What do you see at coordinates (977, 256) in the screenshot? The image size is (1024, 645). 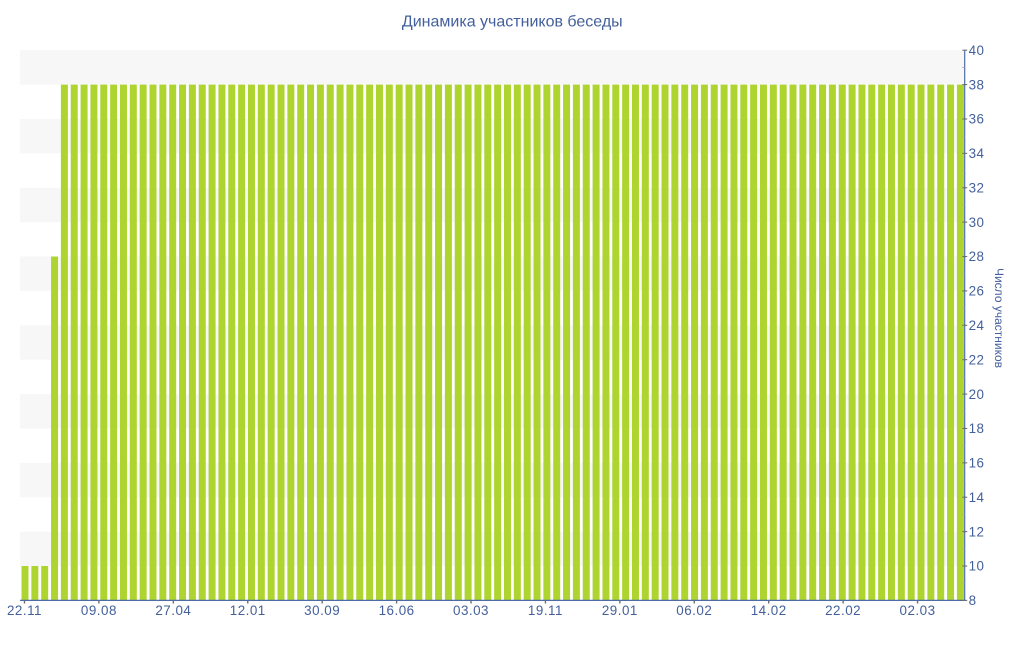 I see `svg-text: 28` at bounding box center [977, 256].